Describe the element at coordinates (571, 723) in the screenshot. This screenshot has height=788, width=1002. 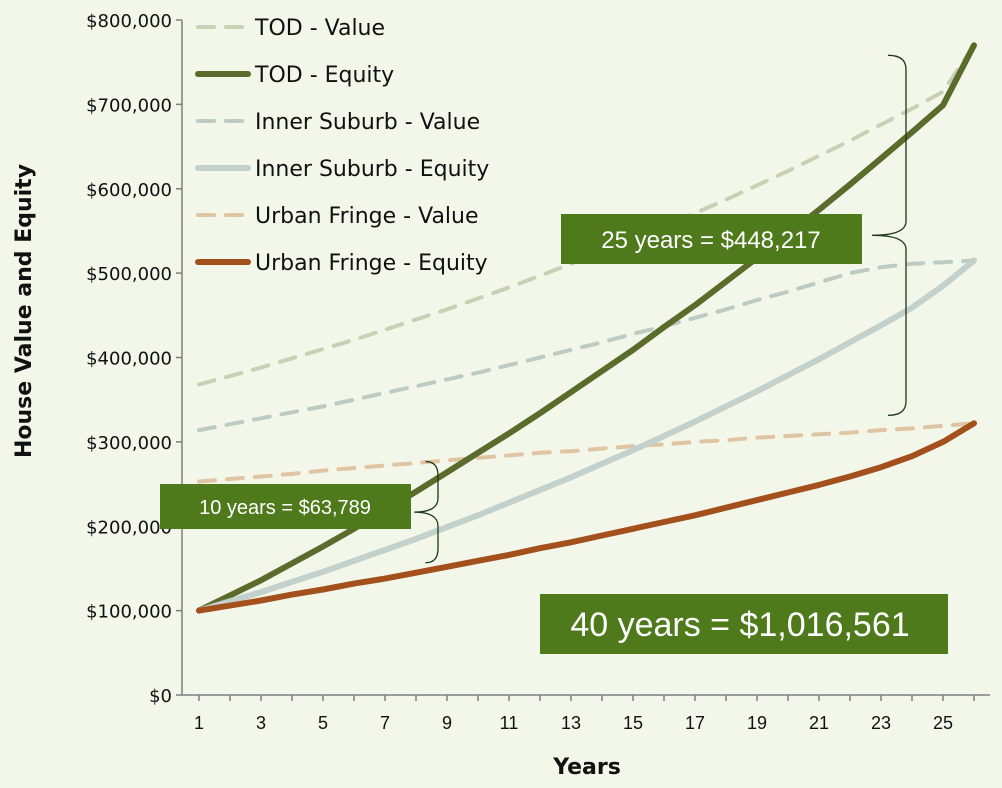
I see `x-tick-label: 13` at that location.